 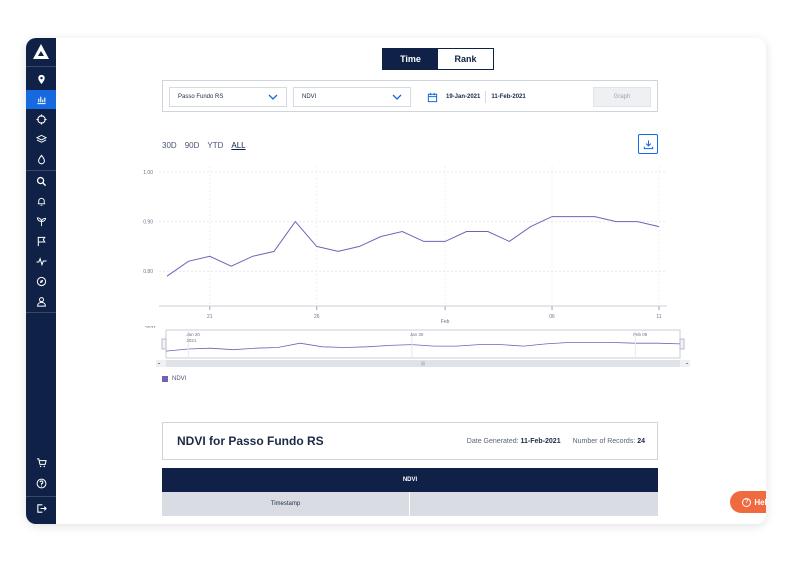 I want to click on range-ytd: YTD, so click(x=215, y=145).